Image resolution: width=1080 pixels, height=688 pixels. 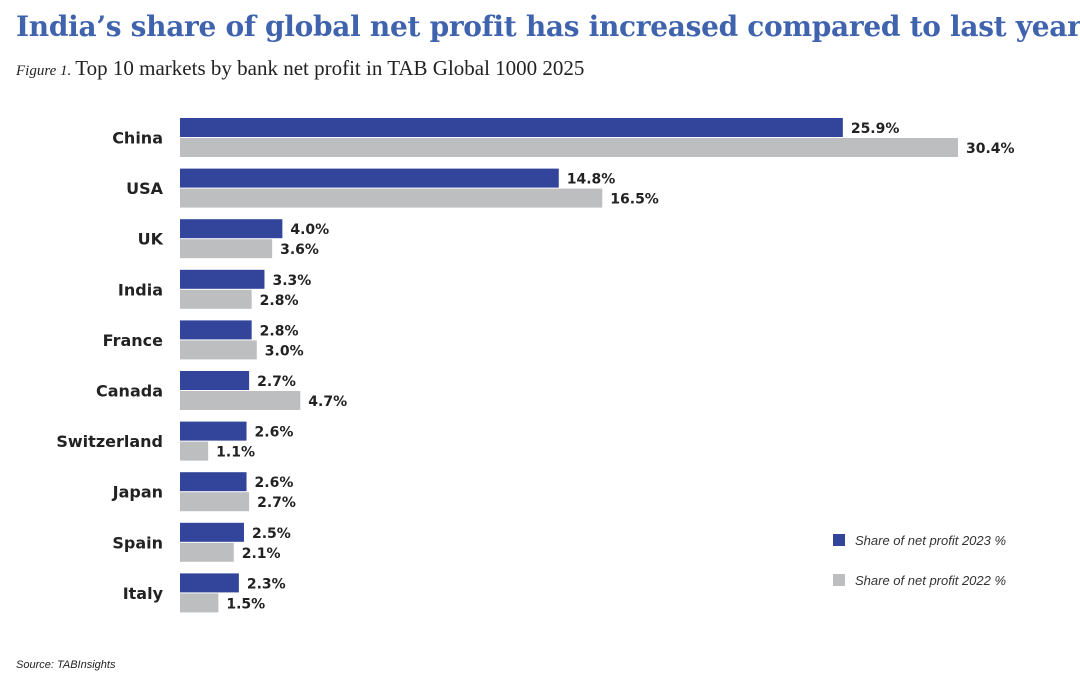 What do you see at coordinates (66, 665) in the screenshot?
I see `source-note: Source: TABInsights` at bounding box center [66, 665].